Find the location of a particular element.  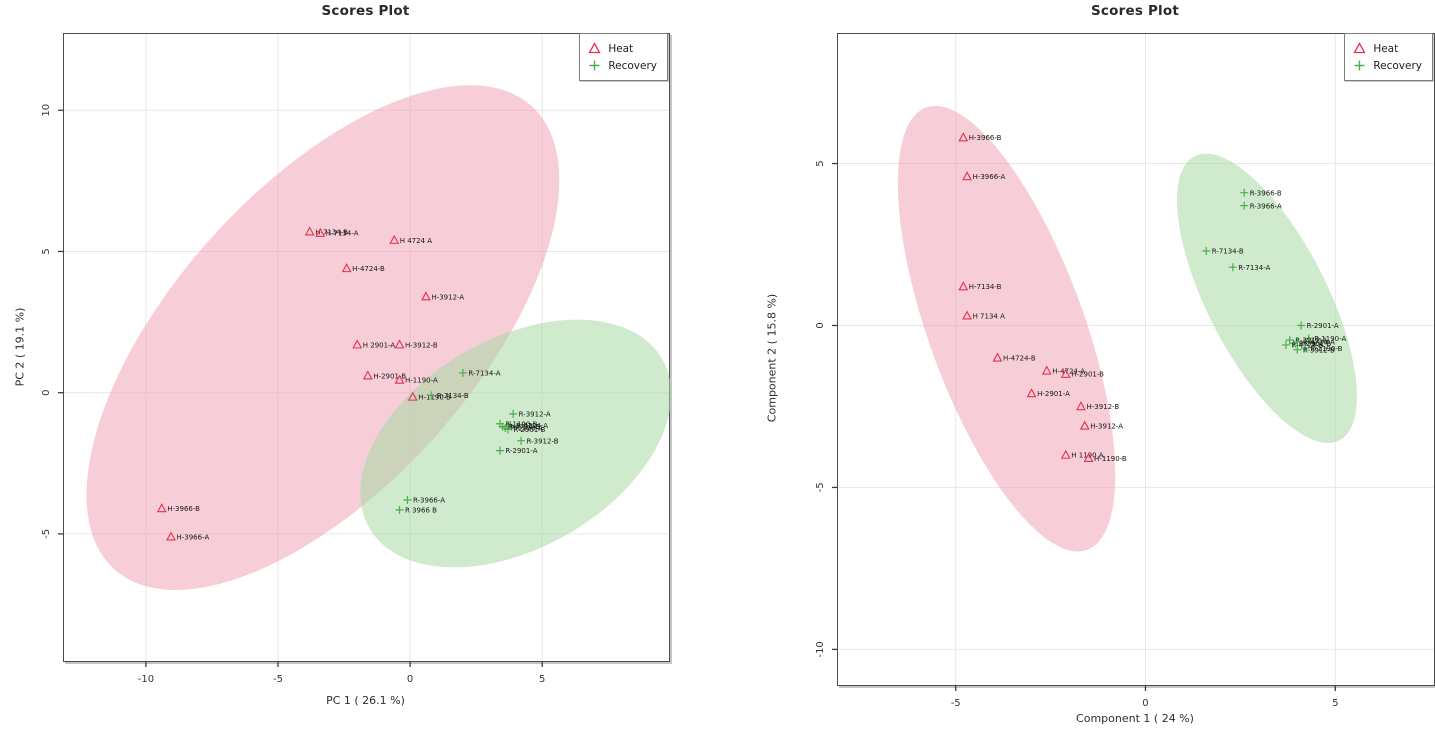

x-axis-label: Component 1 ( 24 %) is located at coordinates (1135, 718).